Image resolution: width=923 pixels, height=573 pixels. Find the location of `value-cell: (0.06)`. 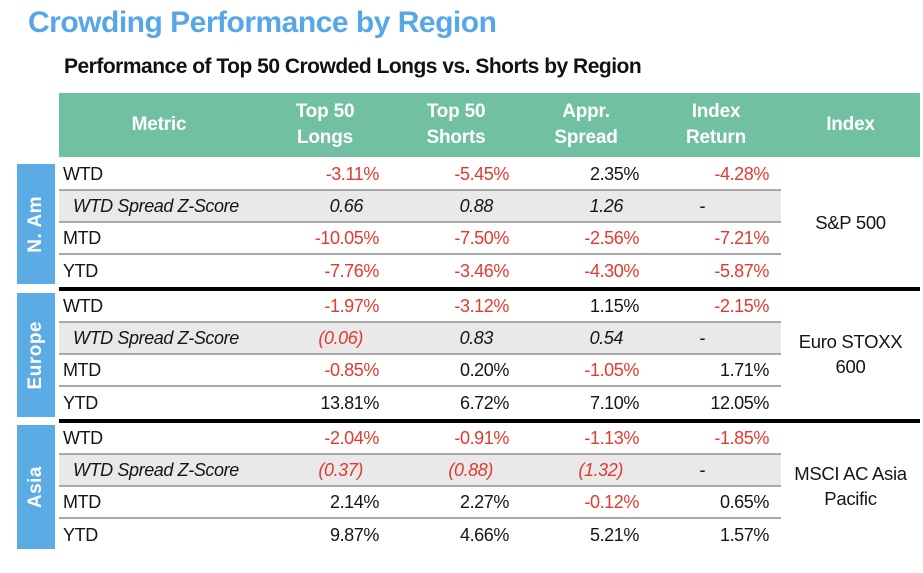

value-cell: (0.06) is located at coordinates (340, 337).